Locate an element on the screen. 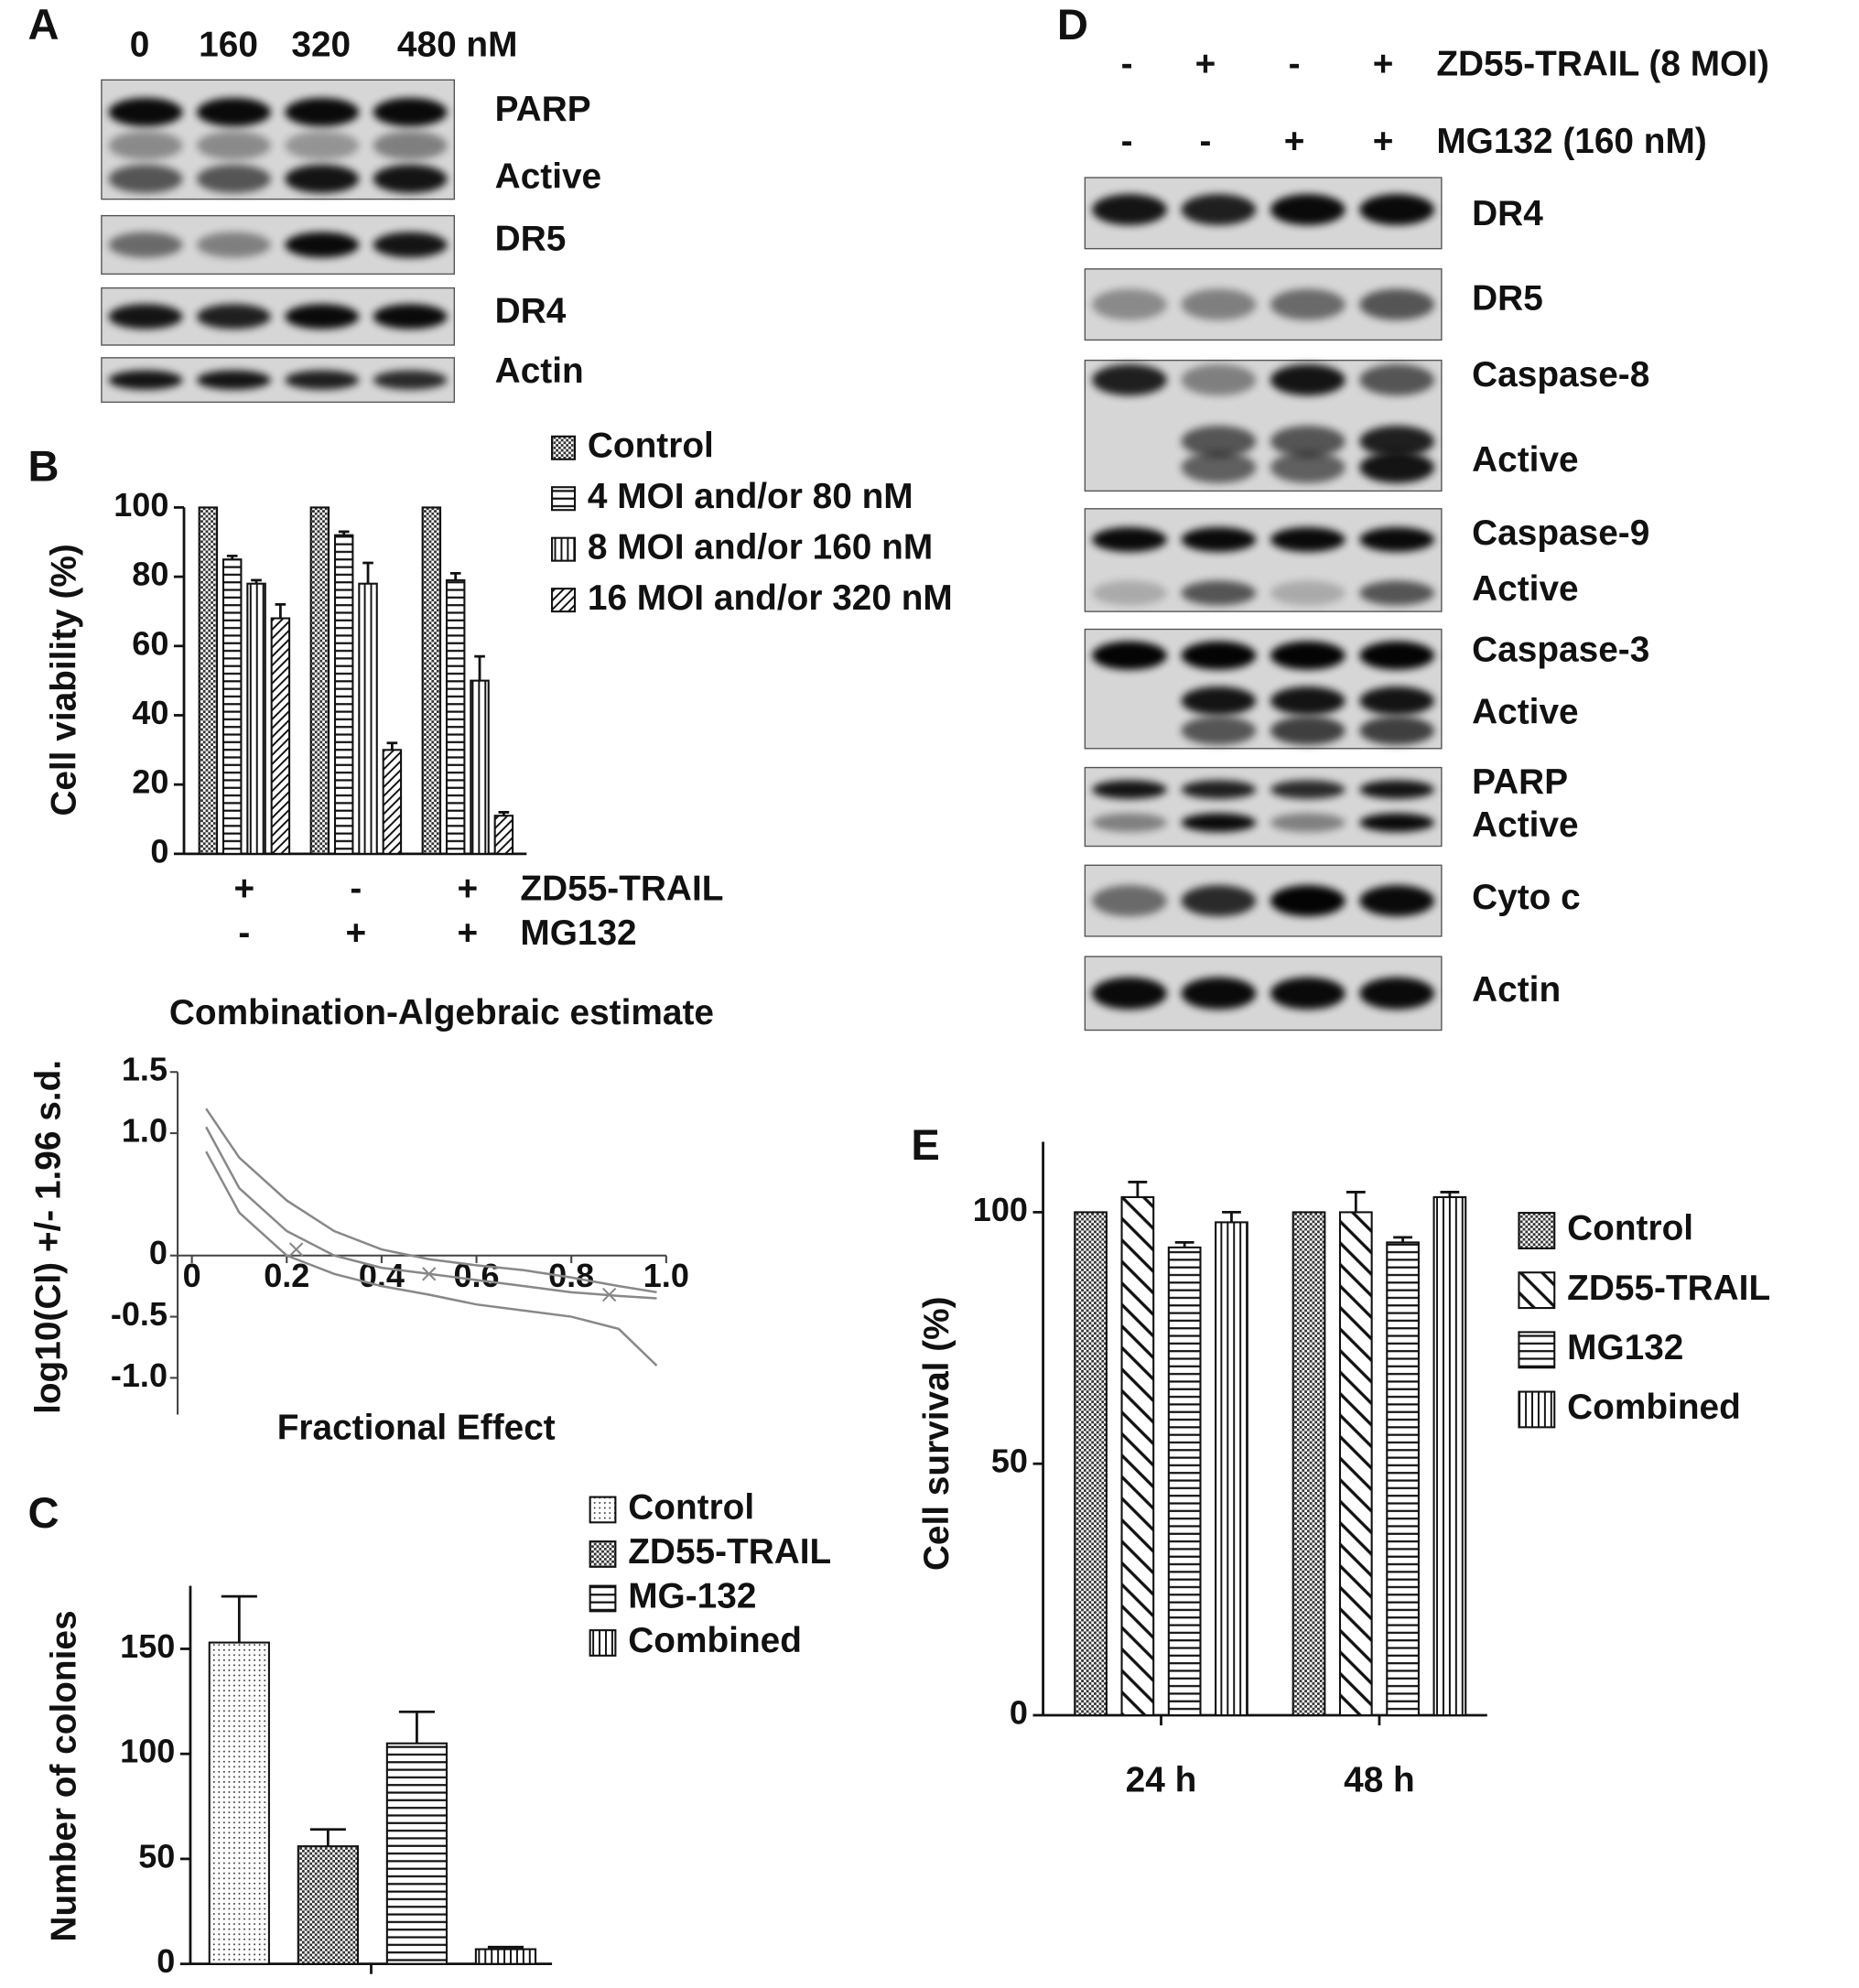  legend-label: 8 MOI and/or 160 nM is located at coordinates (760, 547).